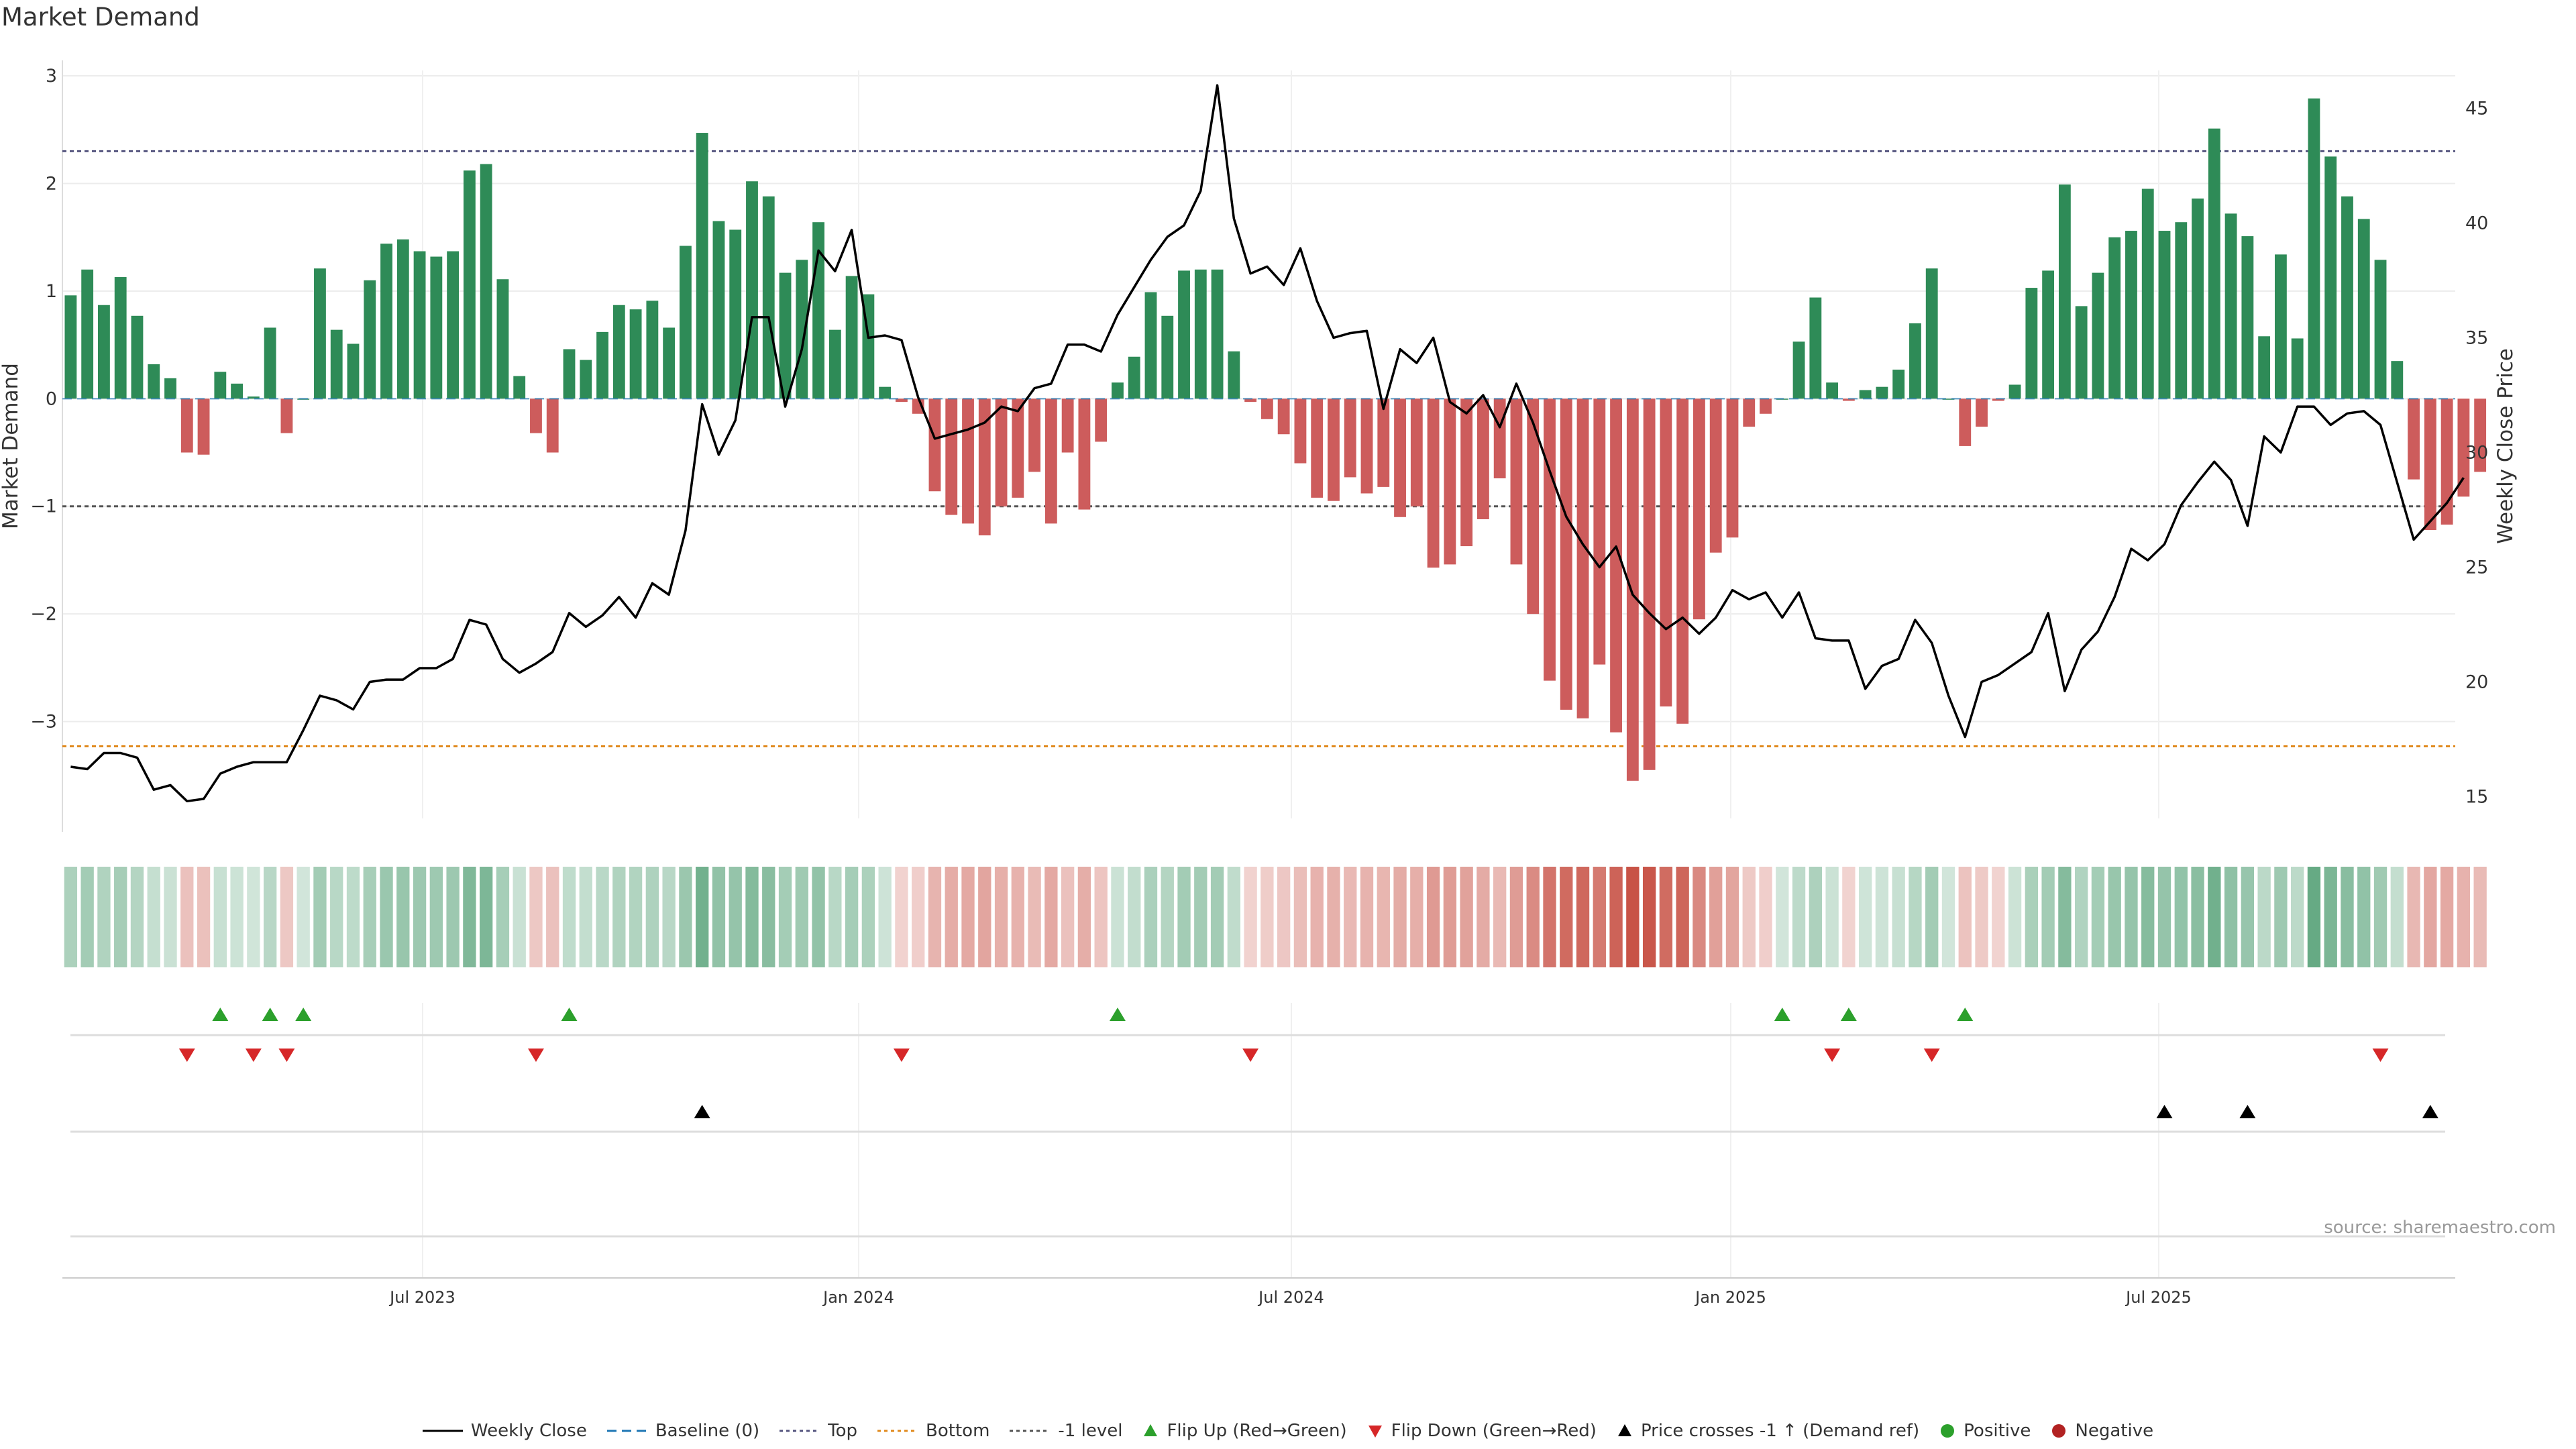  What do you see at coordinates (1257, 1431) in the screenshot?
I see `legend-label: Flip Up (Red→Green)` at bounding box center [1257, 1431].